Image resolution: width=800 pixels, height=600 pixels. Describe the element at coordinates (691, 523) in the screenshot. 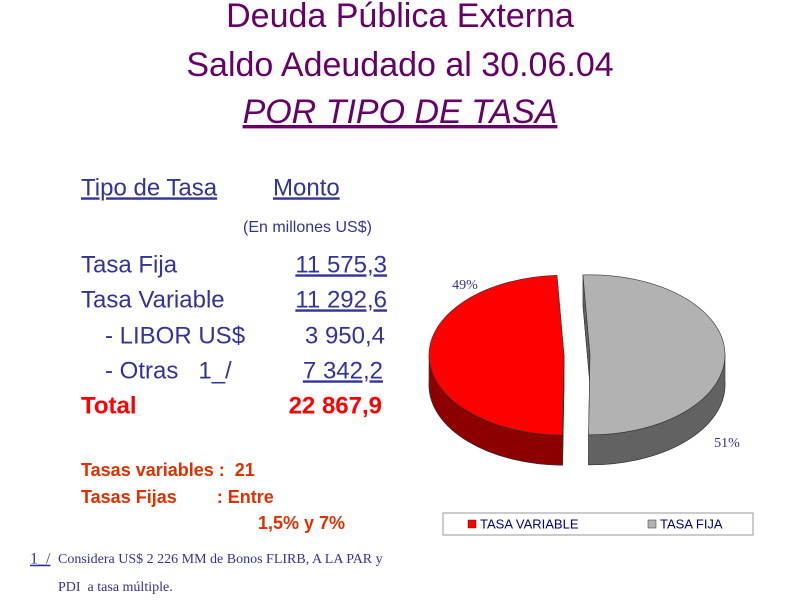

I see `legend-label: TASA FIJA` at that location.